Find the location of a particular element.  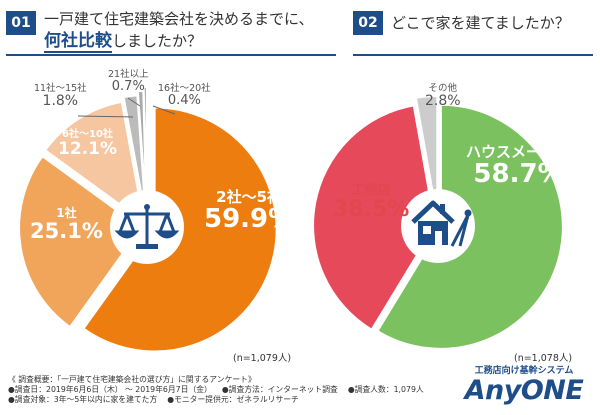

sample-size-q1: (n=1,079人) is located at coordinates (262, 358).